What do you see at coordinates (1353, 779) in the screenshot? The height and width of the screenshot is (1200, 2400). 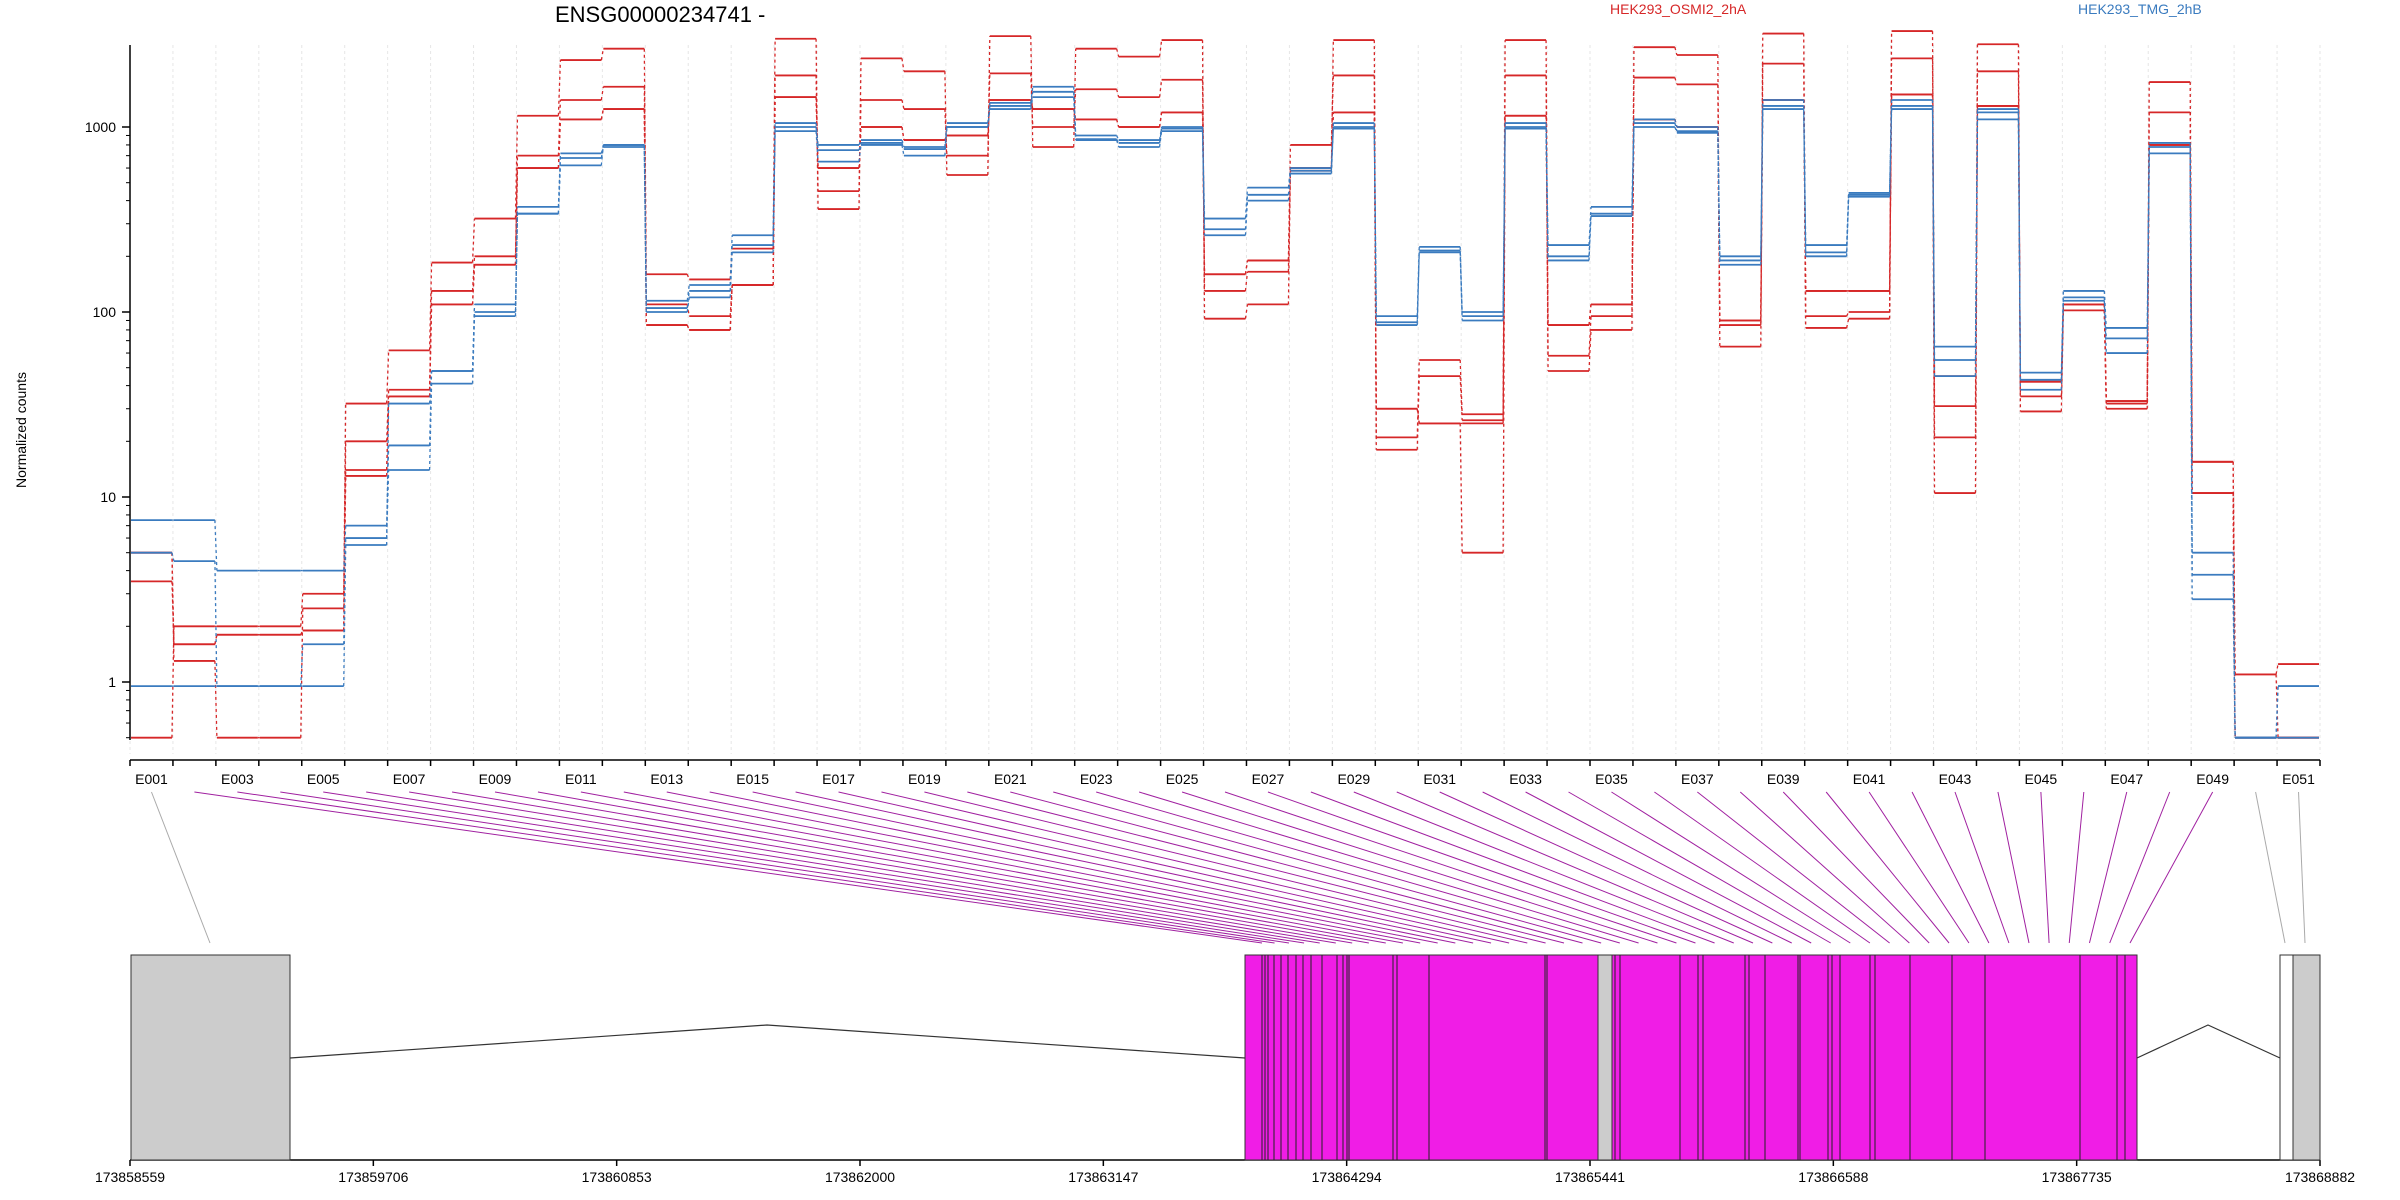 I see `x-tick-label: E029` at bounding box center [1353, 779].